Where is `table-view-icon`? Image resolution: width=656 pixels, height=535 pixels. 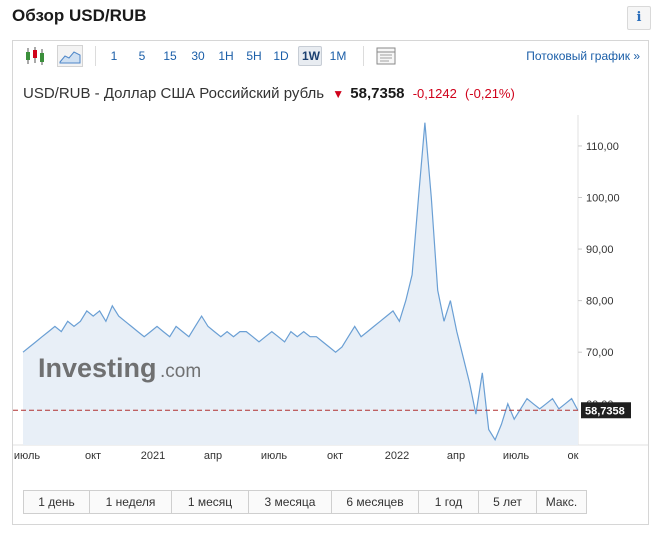 table-view-icon is located at coordinates (386, 56).